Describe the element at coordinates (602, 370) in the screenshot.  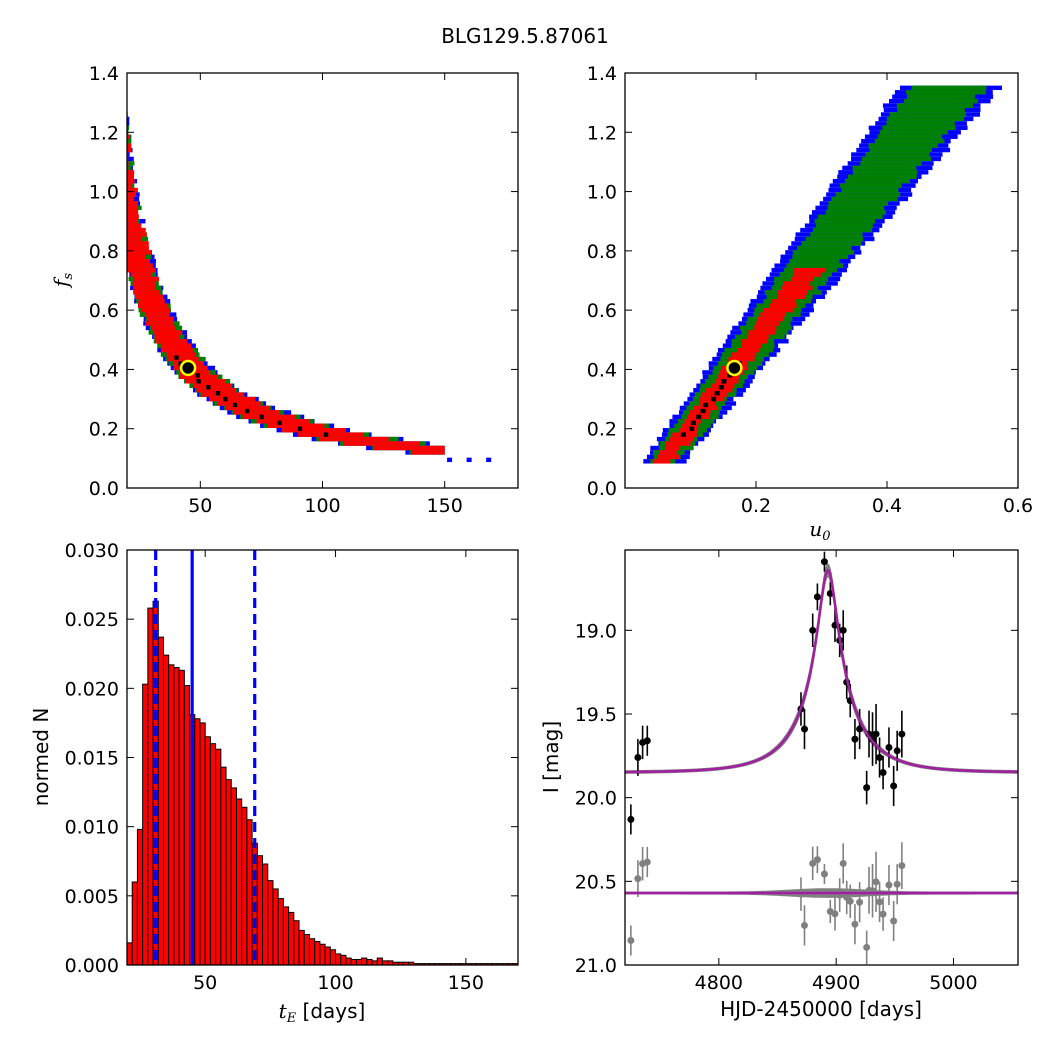
I see `y-tick-label: 0.4` at that location.